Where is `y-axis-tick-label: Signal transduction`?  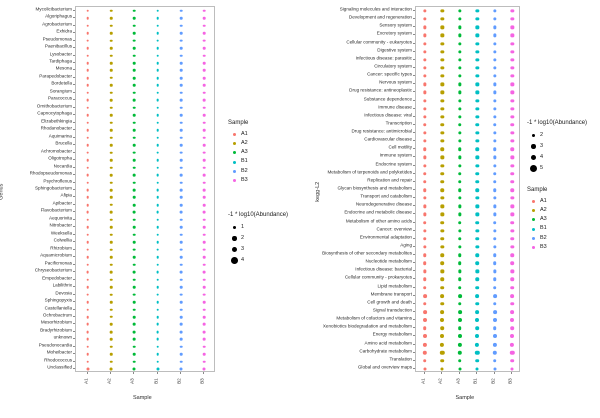 y-axis-tick-label: Signal transduction is located at coordinates (392, 310).